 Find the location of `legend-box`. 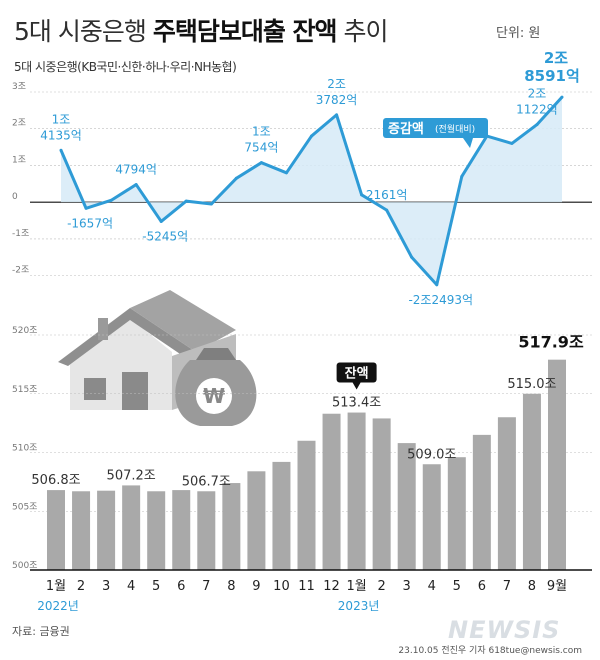

legend-box is located at coordinates (435, 128).